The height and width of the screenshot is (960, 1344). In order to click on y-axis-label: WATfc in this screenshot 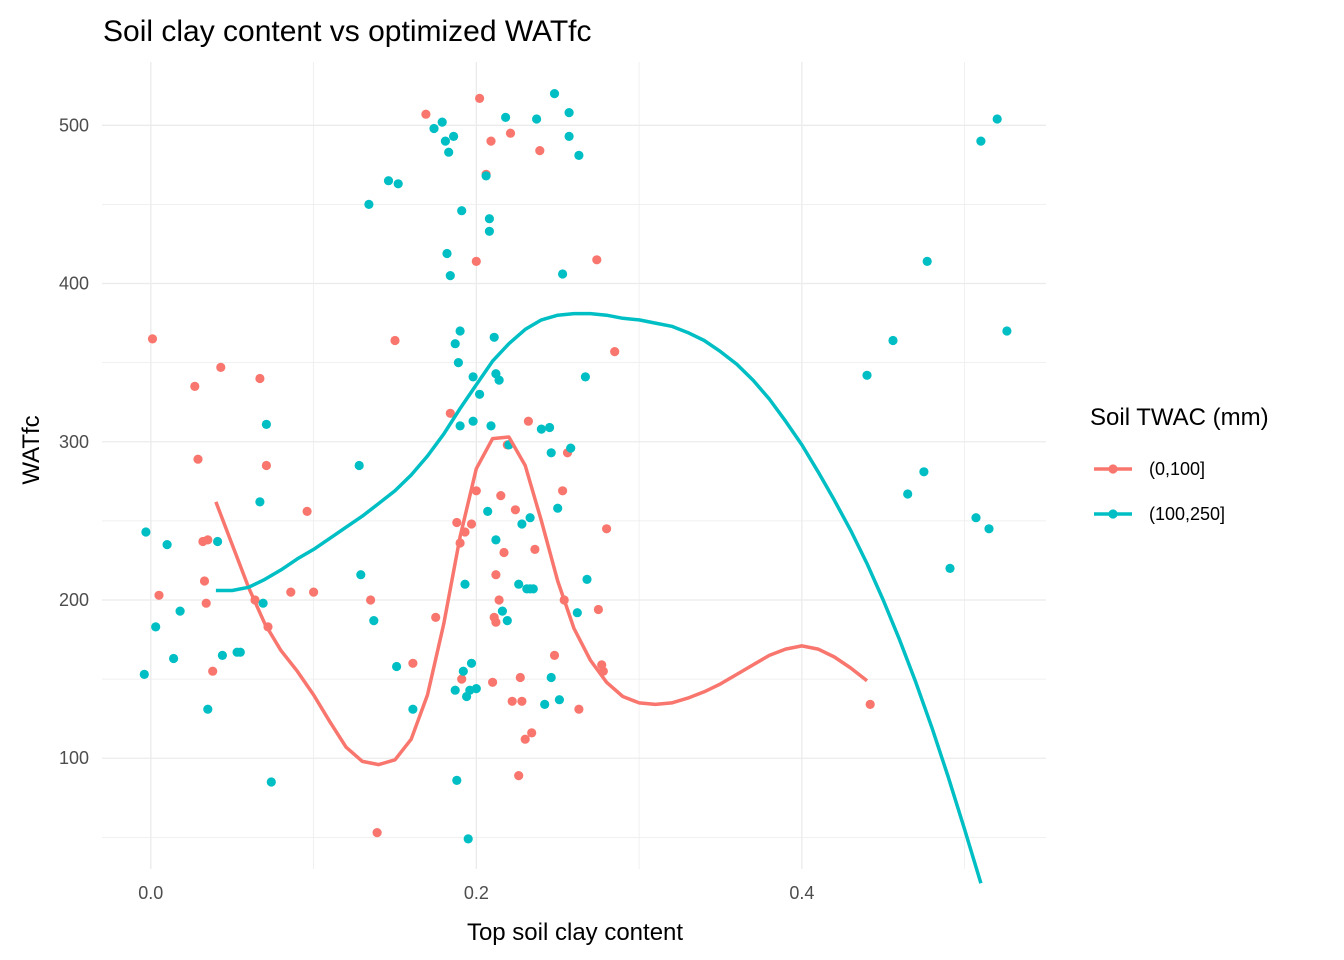, I will do `click(31, 449)`.